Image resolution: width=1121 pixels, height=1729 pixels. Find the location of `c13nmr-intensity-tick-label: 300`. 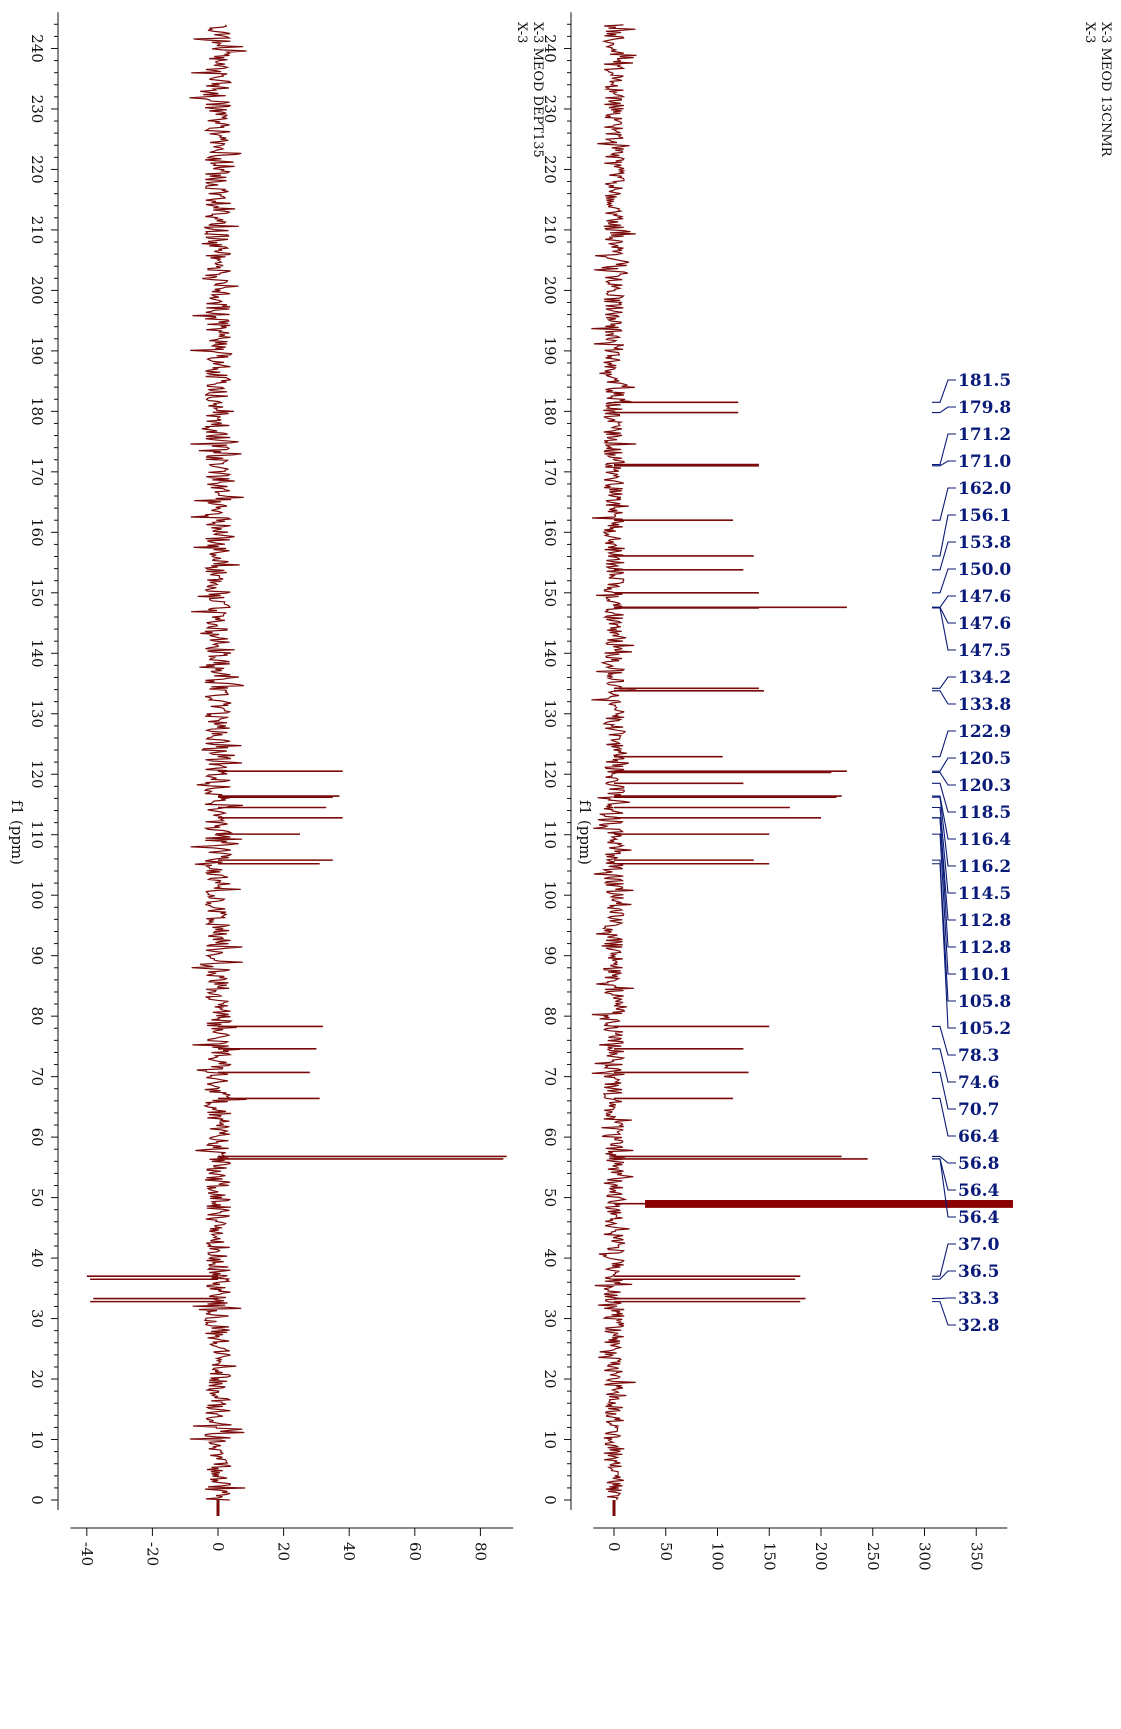

c13nmr-intensity-tick-label: 300 is located at coordinates (925, 1556).